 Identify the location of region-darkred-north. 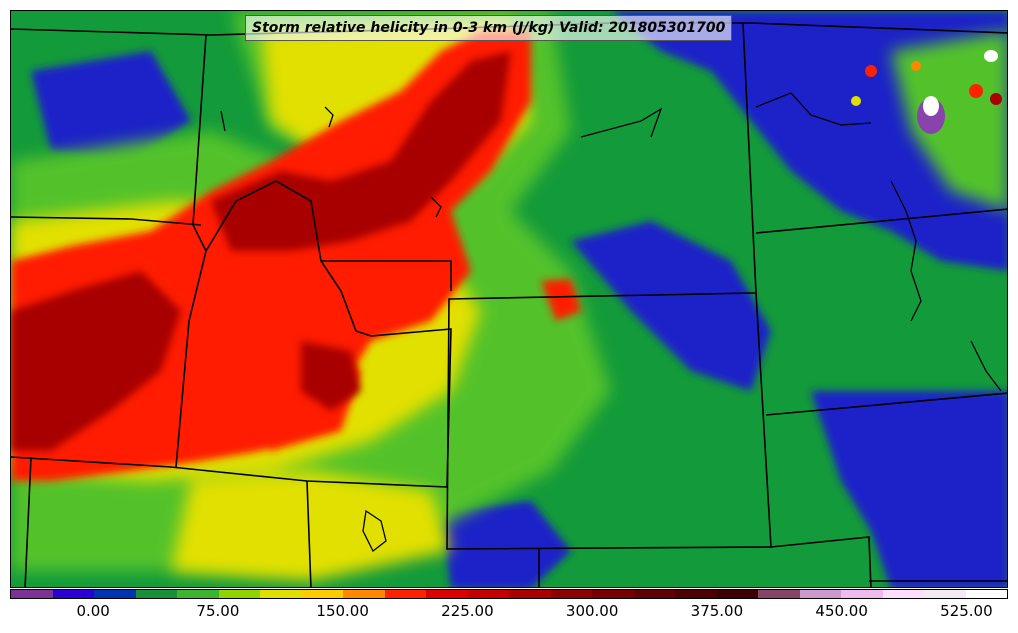
(361, 151).